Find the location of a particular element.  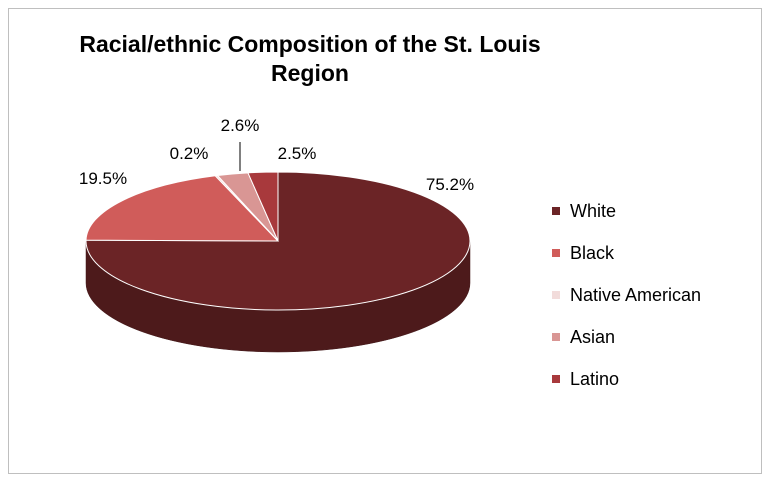

pie-slice-latino is located at coordinates (263, 206).